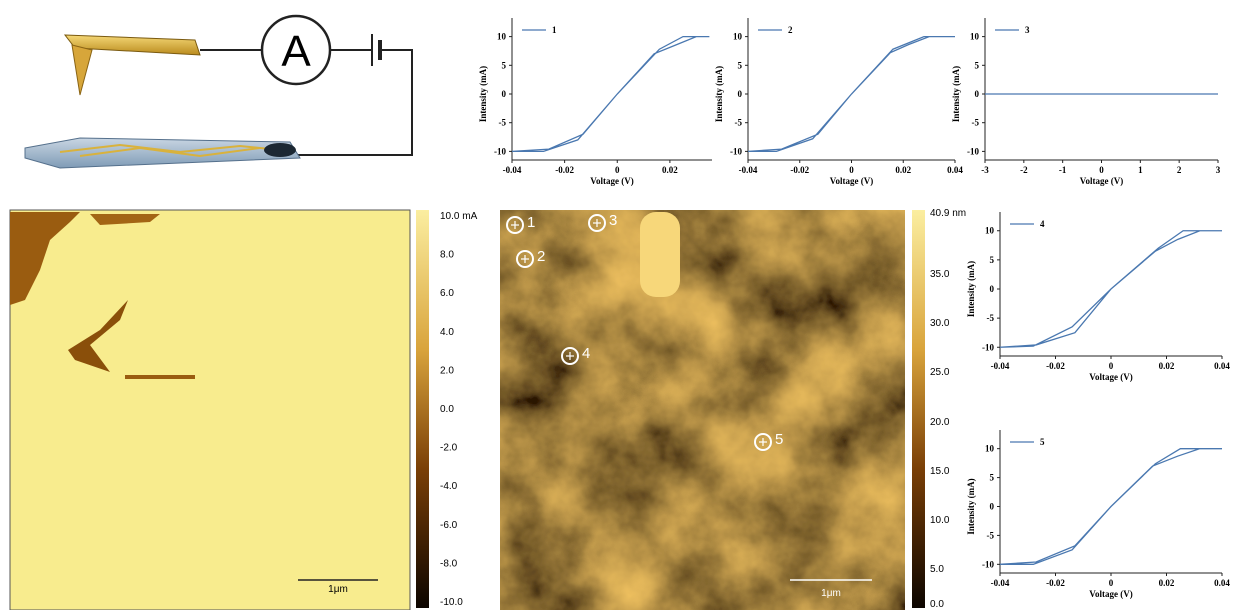  What do you see at coordinates (985, 170) in the screenshot?
I see `x-tick-label: -3` at bounding box center [985, 170].